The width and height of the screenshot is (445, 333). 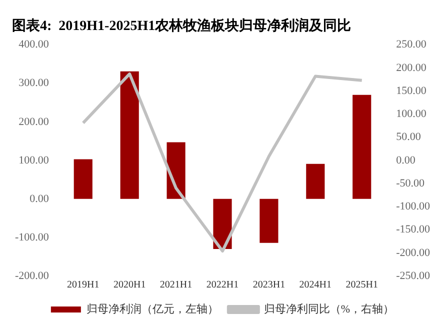 I want to click on legend-label: 归母净利同比（%，右轴）, so click(x=329, y=309).